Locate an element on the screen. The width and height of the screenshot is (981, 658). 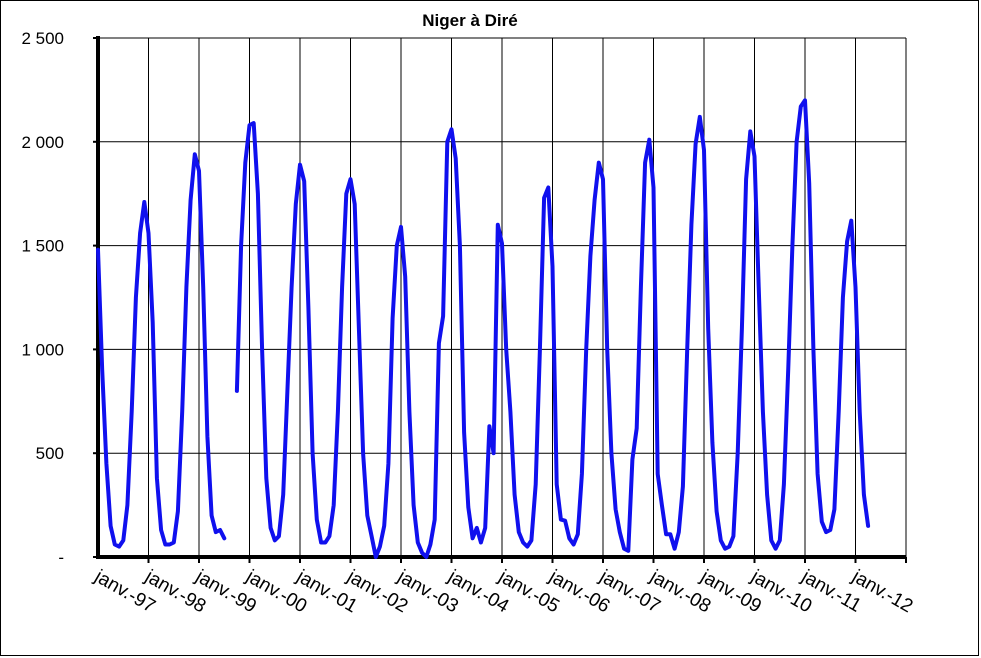
y-tick-label: 2 000 is located at coordinates (42, 142).